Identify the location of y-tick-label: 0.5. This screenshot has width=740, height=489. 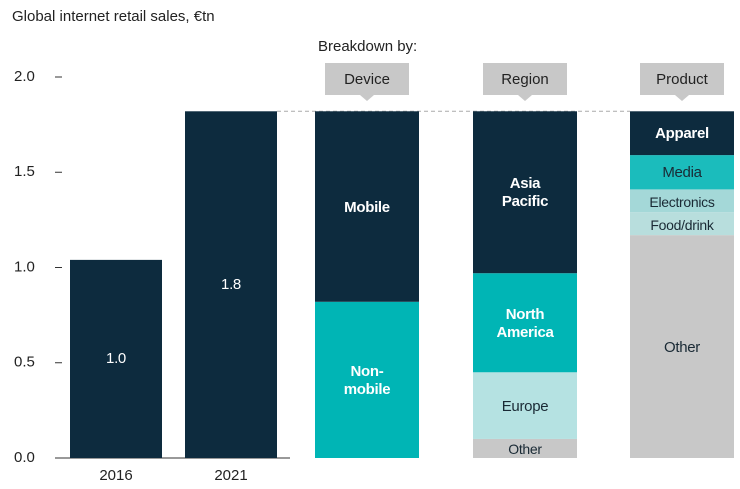
(24, 362).